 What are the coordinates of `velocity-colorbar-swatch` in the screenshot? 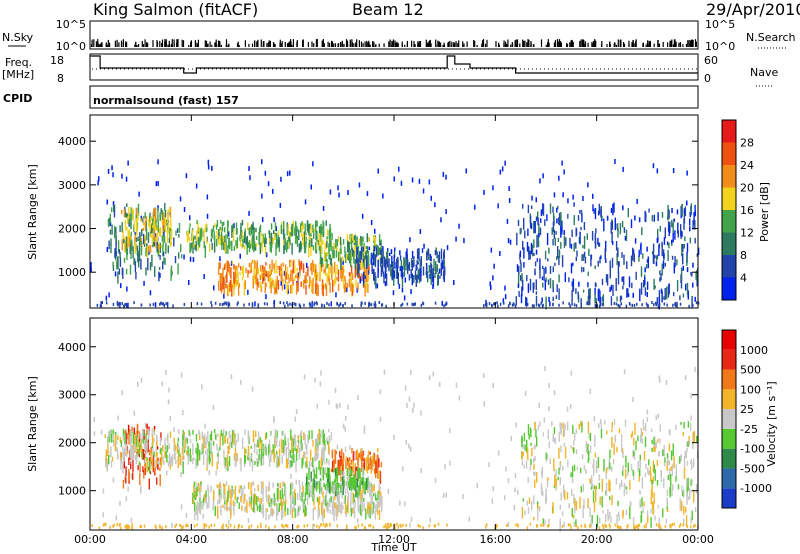 It's located at (729, 478).